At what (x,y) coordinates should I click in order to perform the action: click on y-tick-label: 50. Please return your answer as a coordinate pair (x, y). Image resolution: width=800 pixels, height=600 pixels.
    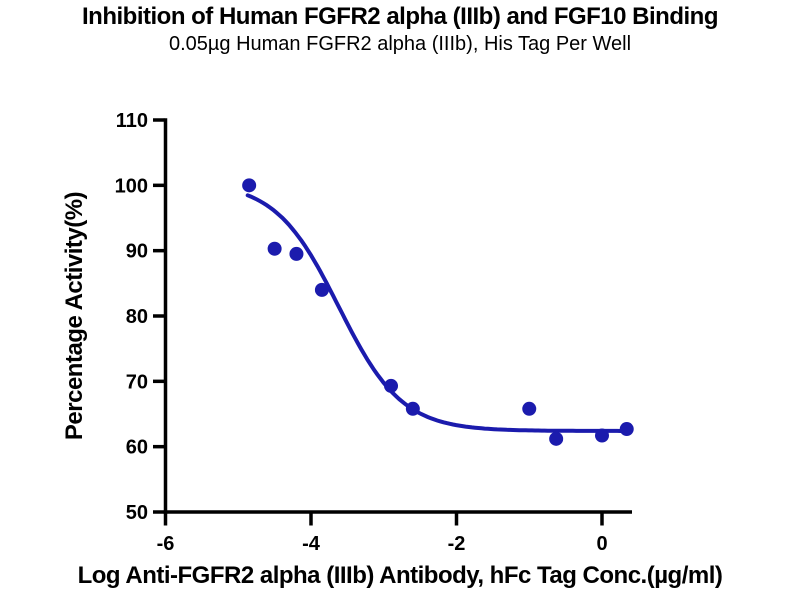
    Looking at the image, I should click on (137, 513).